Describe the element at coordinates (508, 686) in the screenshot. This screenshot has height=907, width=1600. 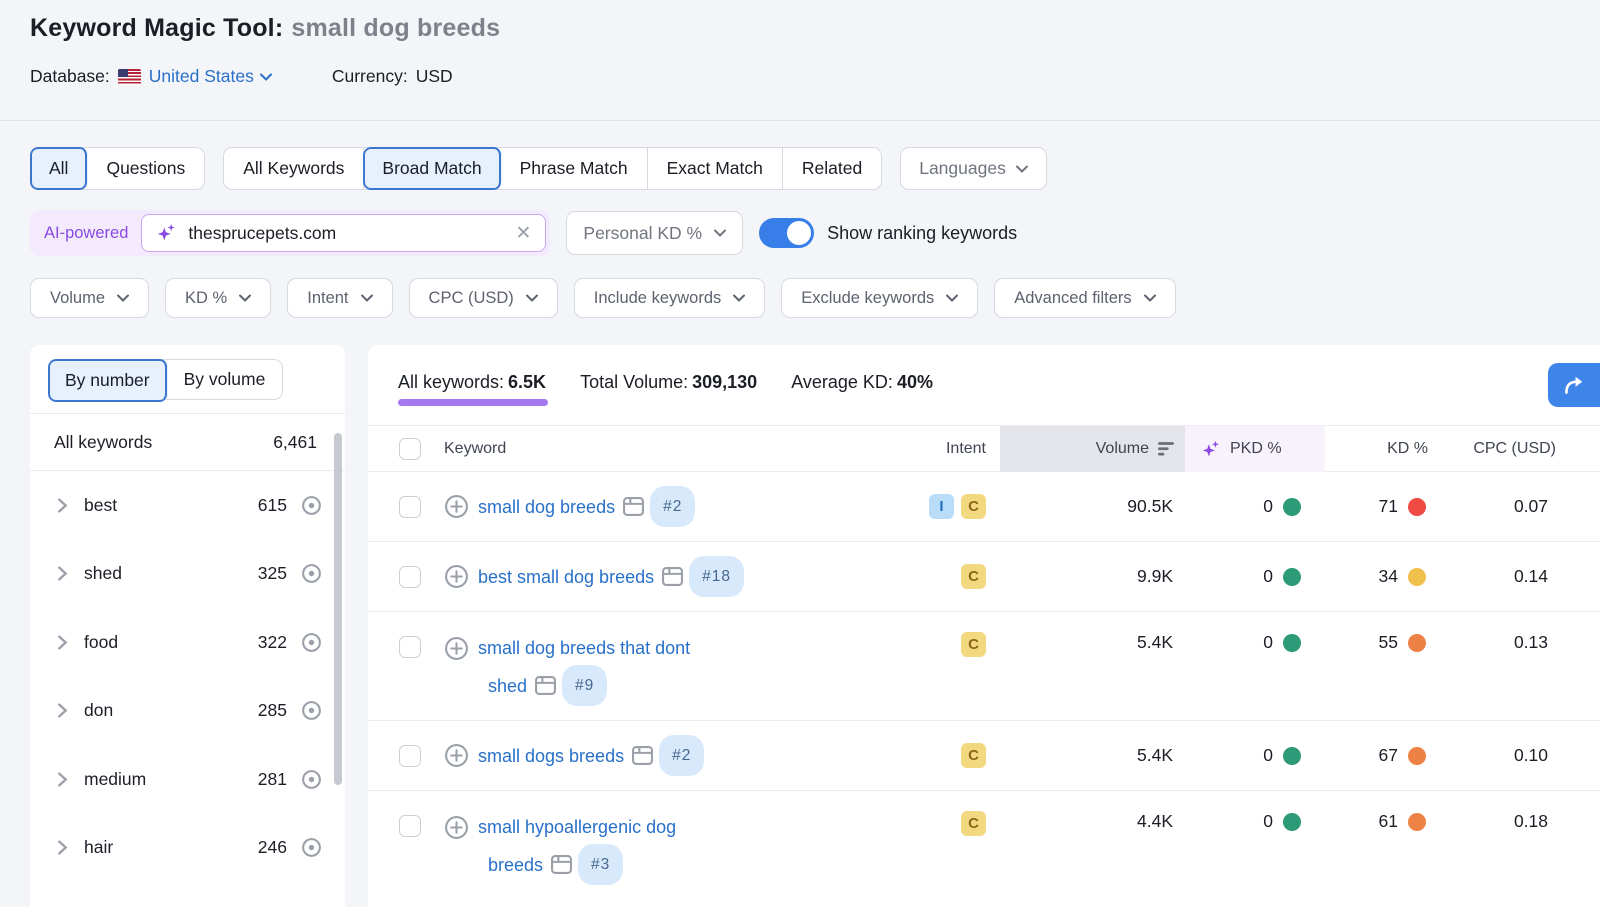
I see `keyword-link-line2: shed` at that location.